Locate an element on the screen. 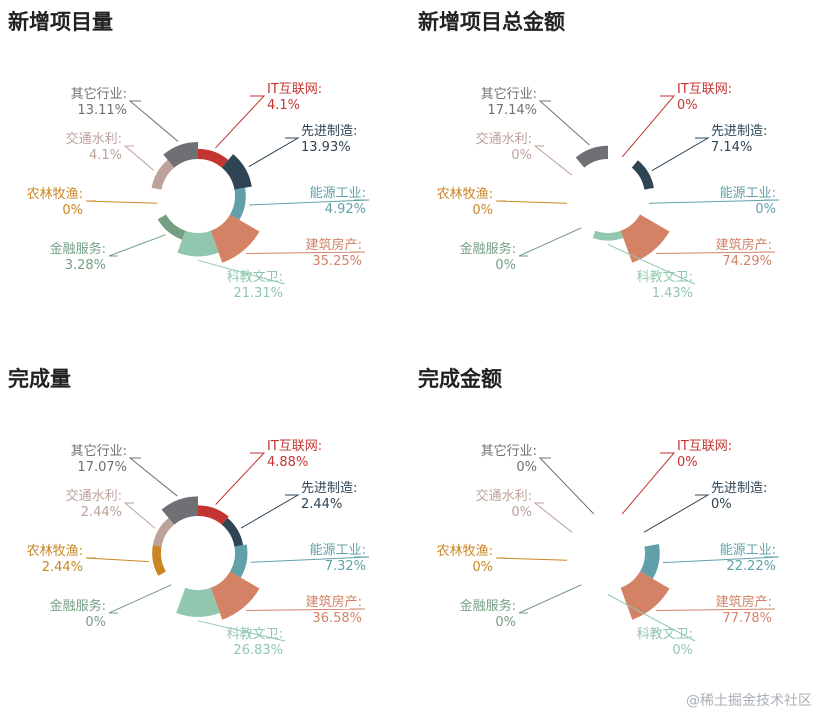  slice-value-label: 7.32% is located at coordinates (345, 566).